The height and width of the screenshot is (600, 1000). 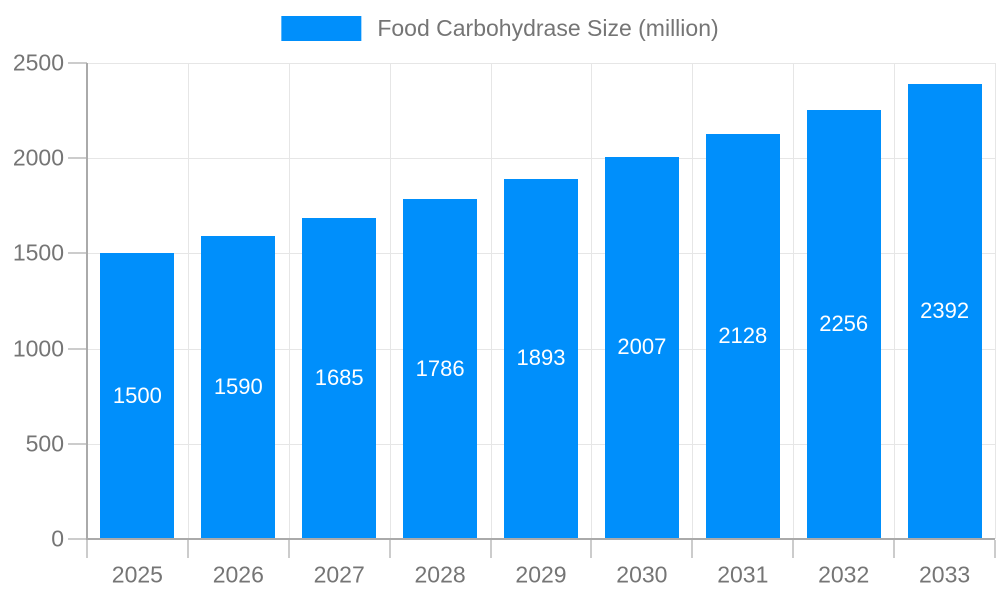 I want to click on x-axis-tick-label: 2033, so click(x=945, y=574).